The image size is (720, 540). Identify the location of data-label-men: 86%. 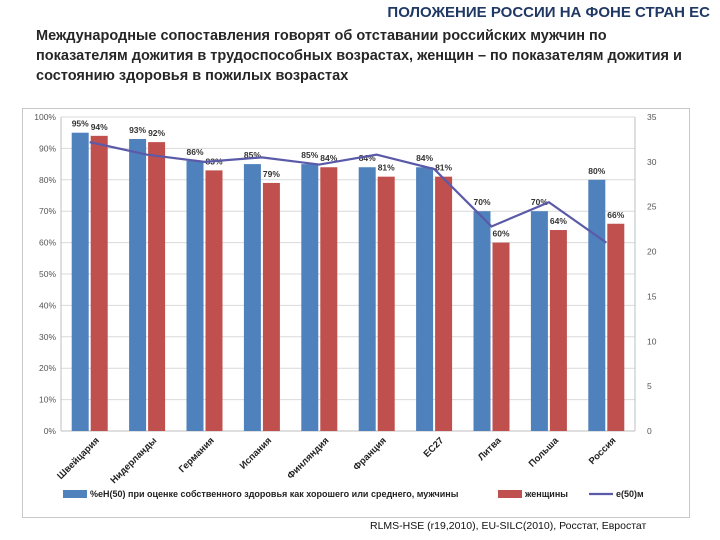
(194, 152).